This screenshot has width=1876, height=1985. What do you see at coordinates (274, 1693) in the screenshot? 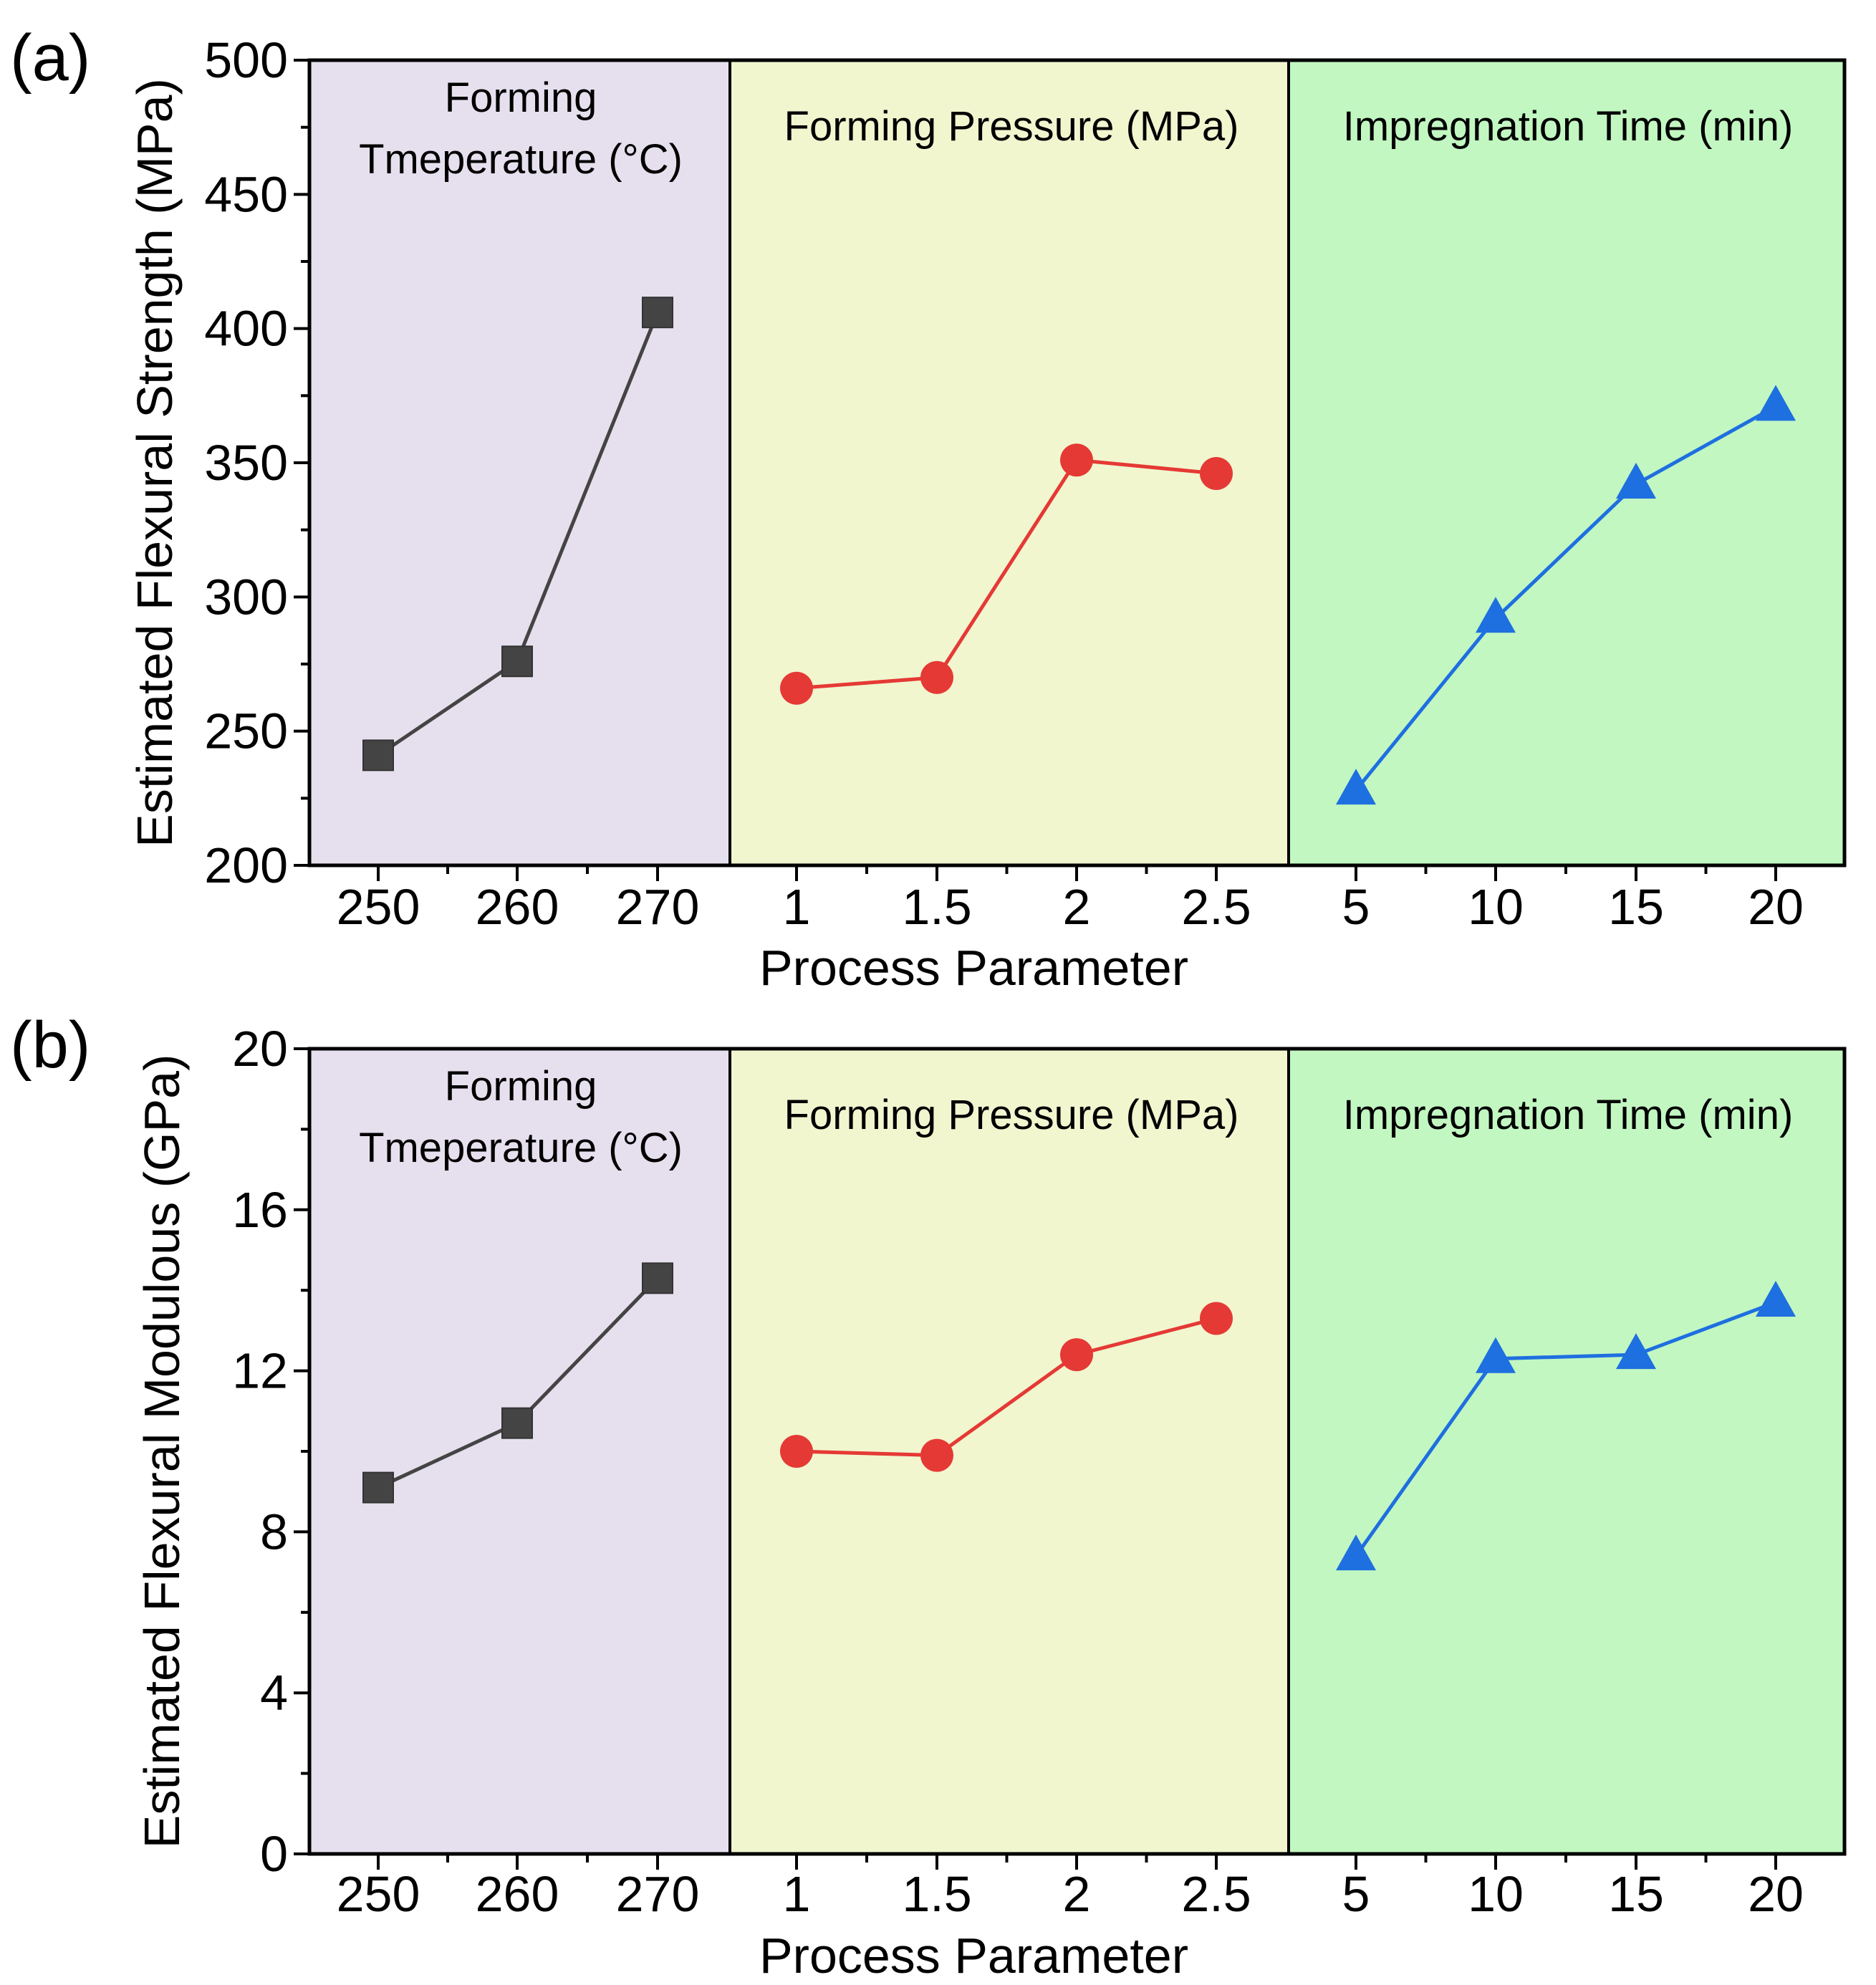
I see `y-tick-label: 4` at bounding box center [274, 1693].